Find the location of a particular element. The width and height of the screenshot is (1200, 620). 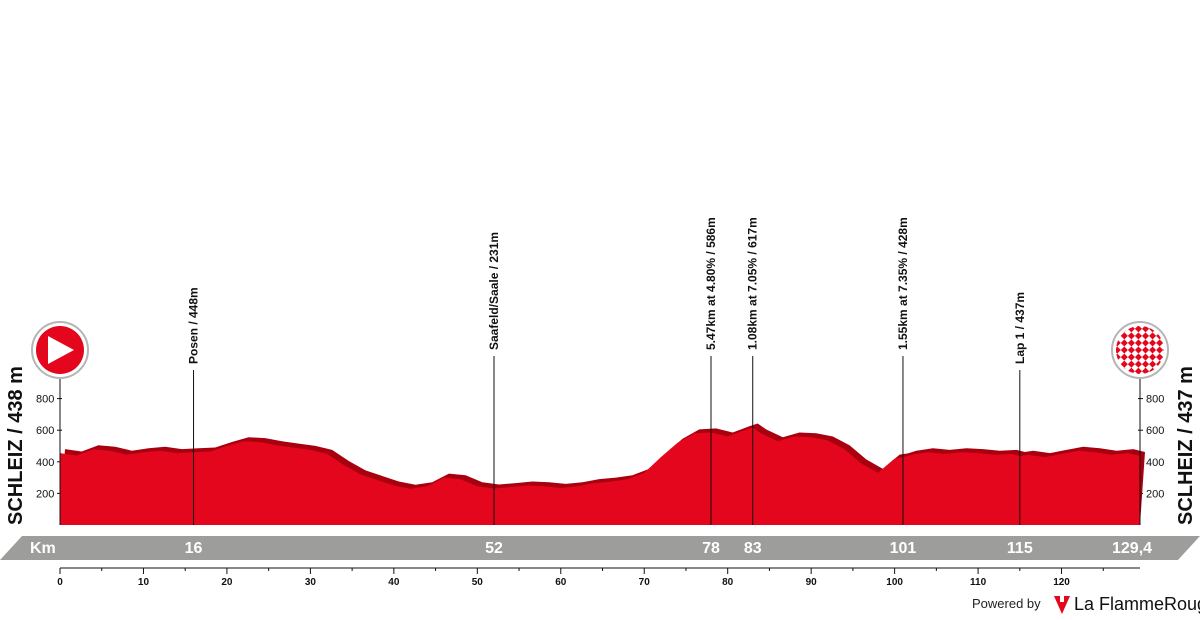

elevation-tick-right: 800 is located at coordinates (1155, 400).